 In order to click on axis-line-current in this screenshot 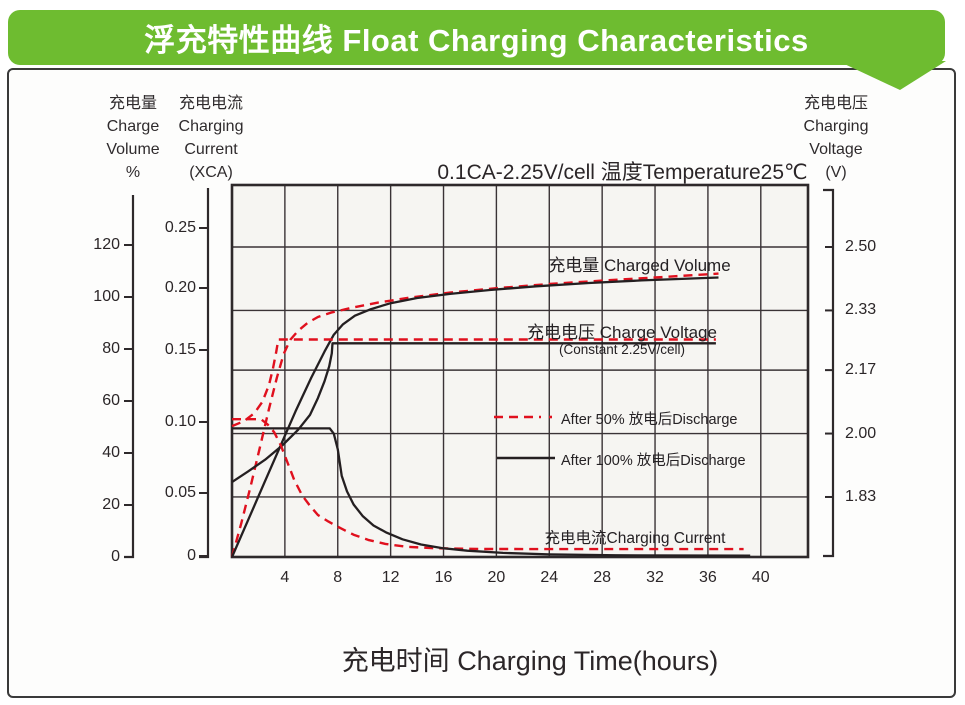, I will do `click(204, 373)`.